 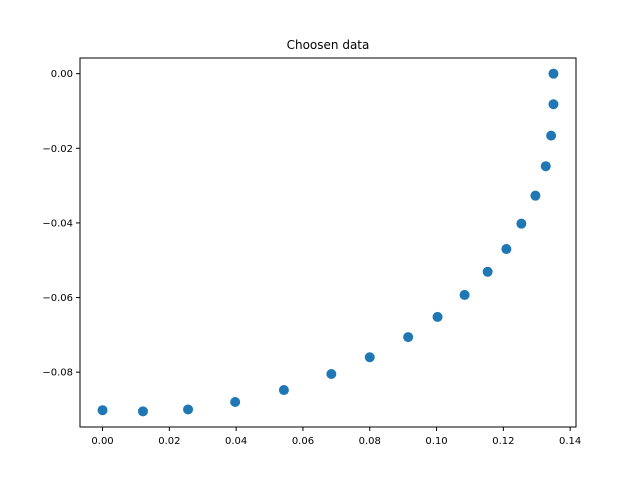 I want to click on x-tick-label: 0.14, so click(x=570, y=441).